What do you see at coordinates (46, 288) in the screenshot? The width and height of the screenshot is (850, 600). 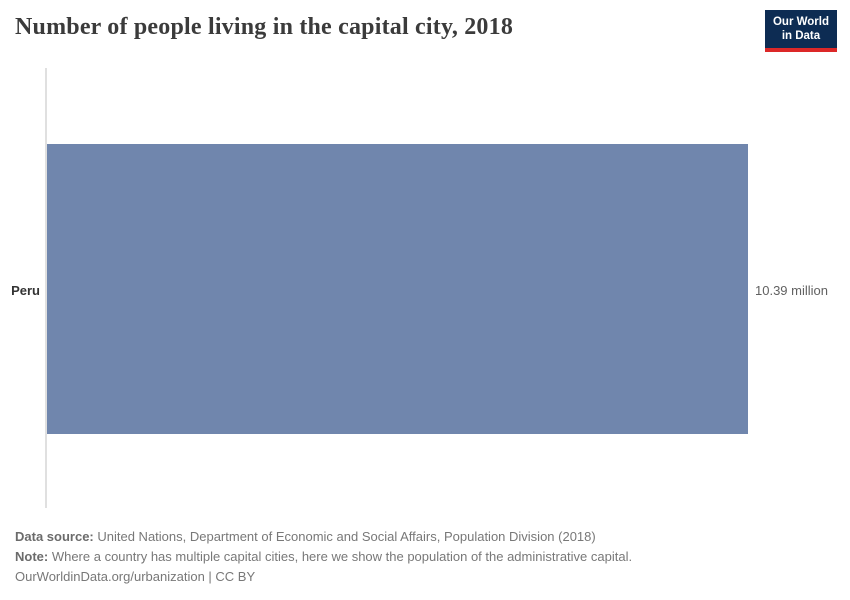 I see `y-axis-line` at bounding box center [46, 288].